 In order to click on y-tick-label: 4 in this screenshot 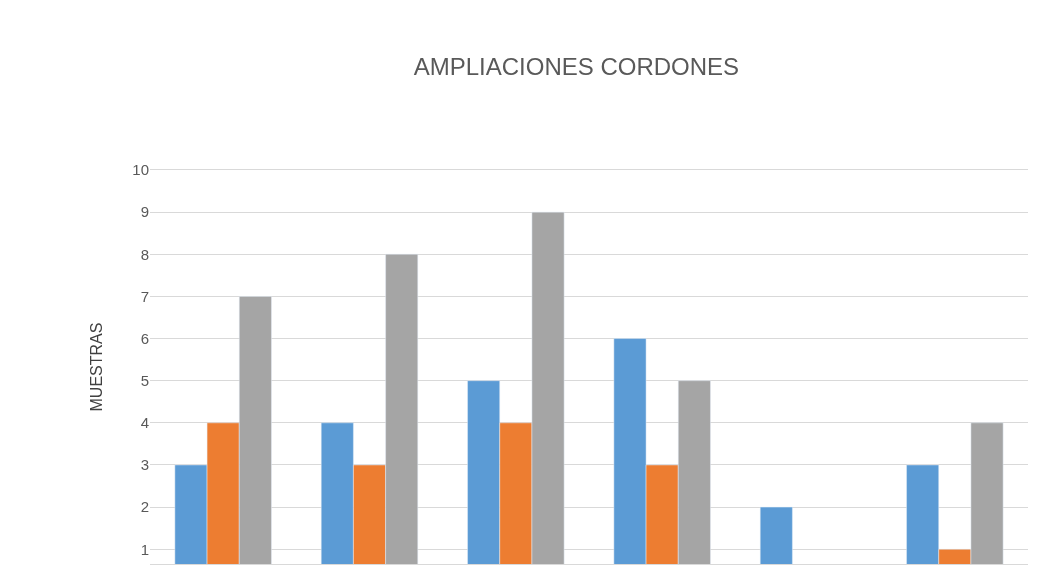, I will do `click(144, 423)`.